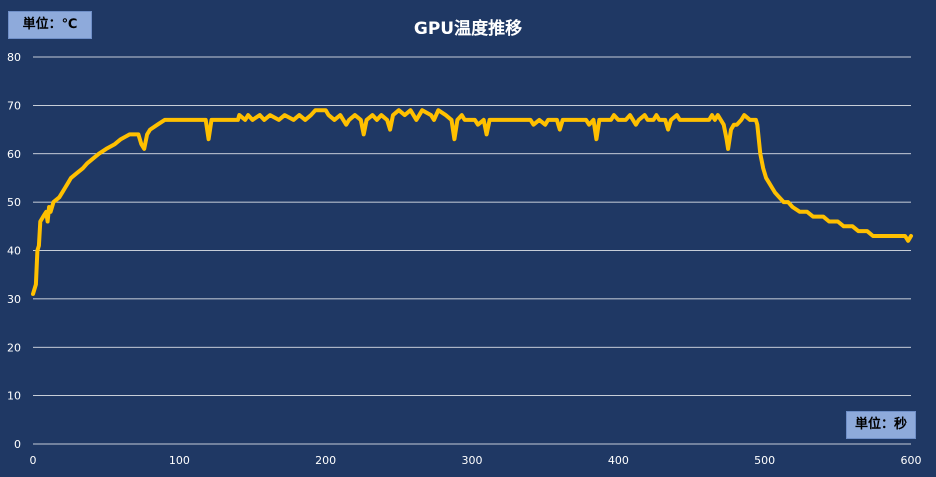 This screenshot has height=477, width=936. What do you see at coordinates (618, 460) in the screenshot?
I see `x-tick-label: 400` at bounding box center [618, 460].